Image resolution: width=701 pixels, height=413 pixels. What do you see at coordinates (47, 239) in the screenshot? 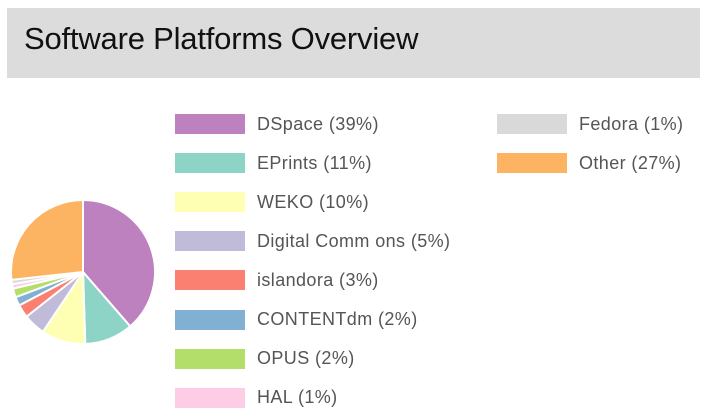
I see `pie-slice-other` at bounding box center [47, 239].